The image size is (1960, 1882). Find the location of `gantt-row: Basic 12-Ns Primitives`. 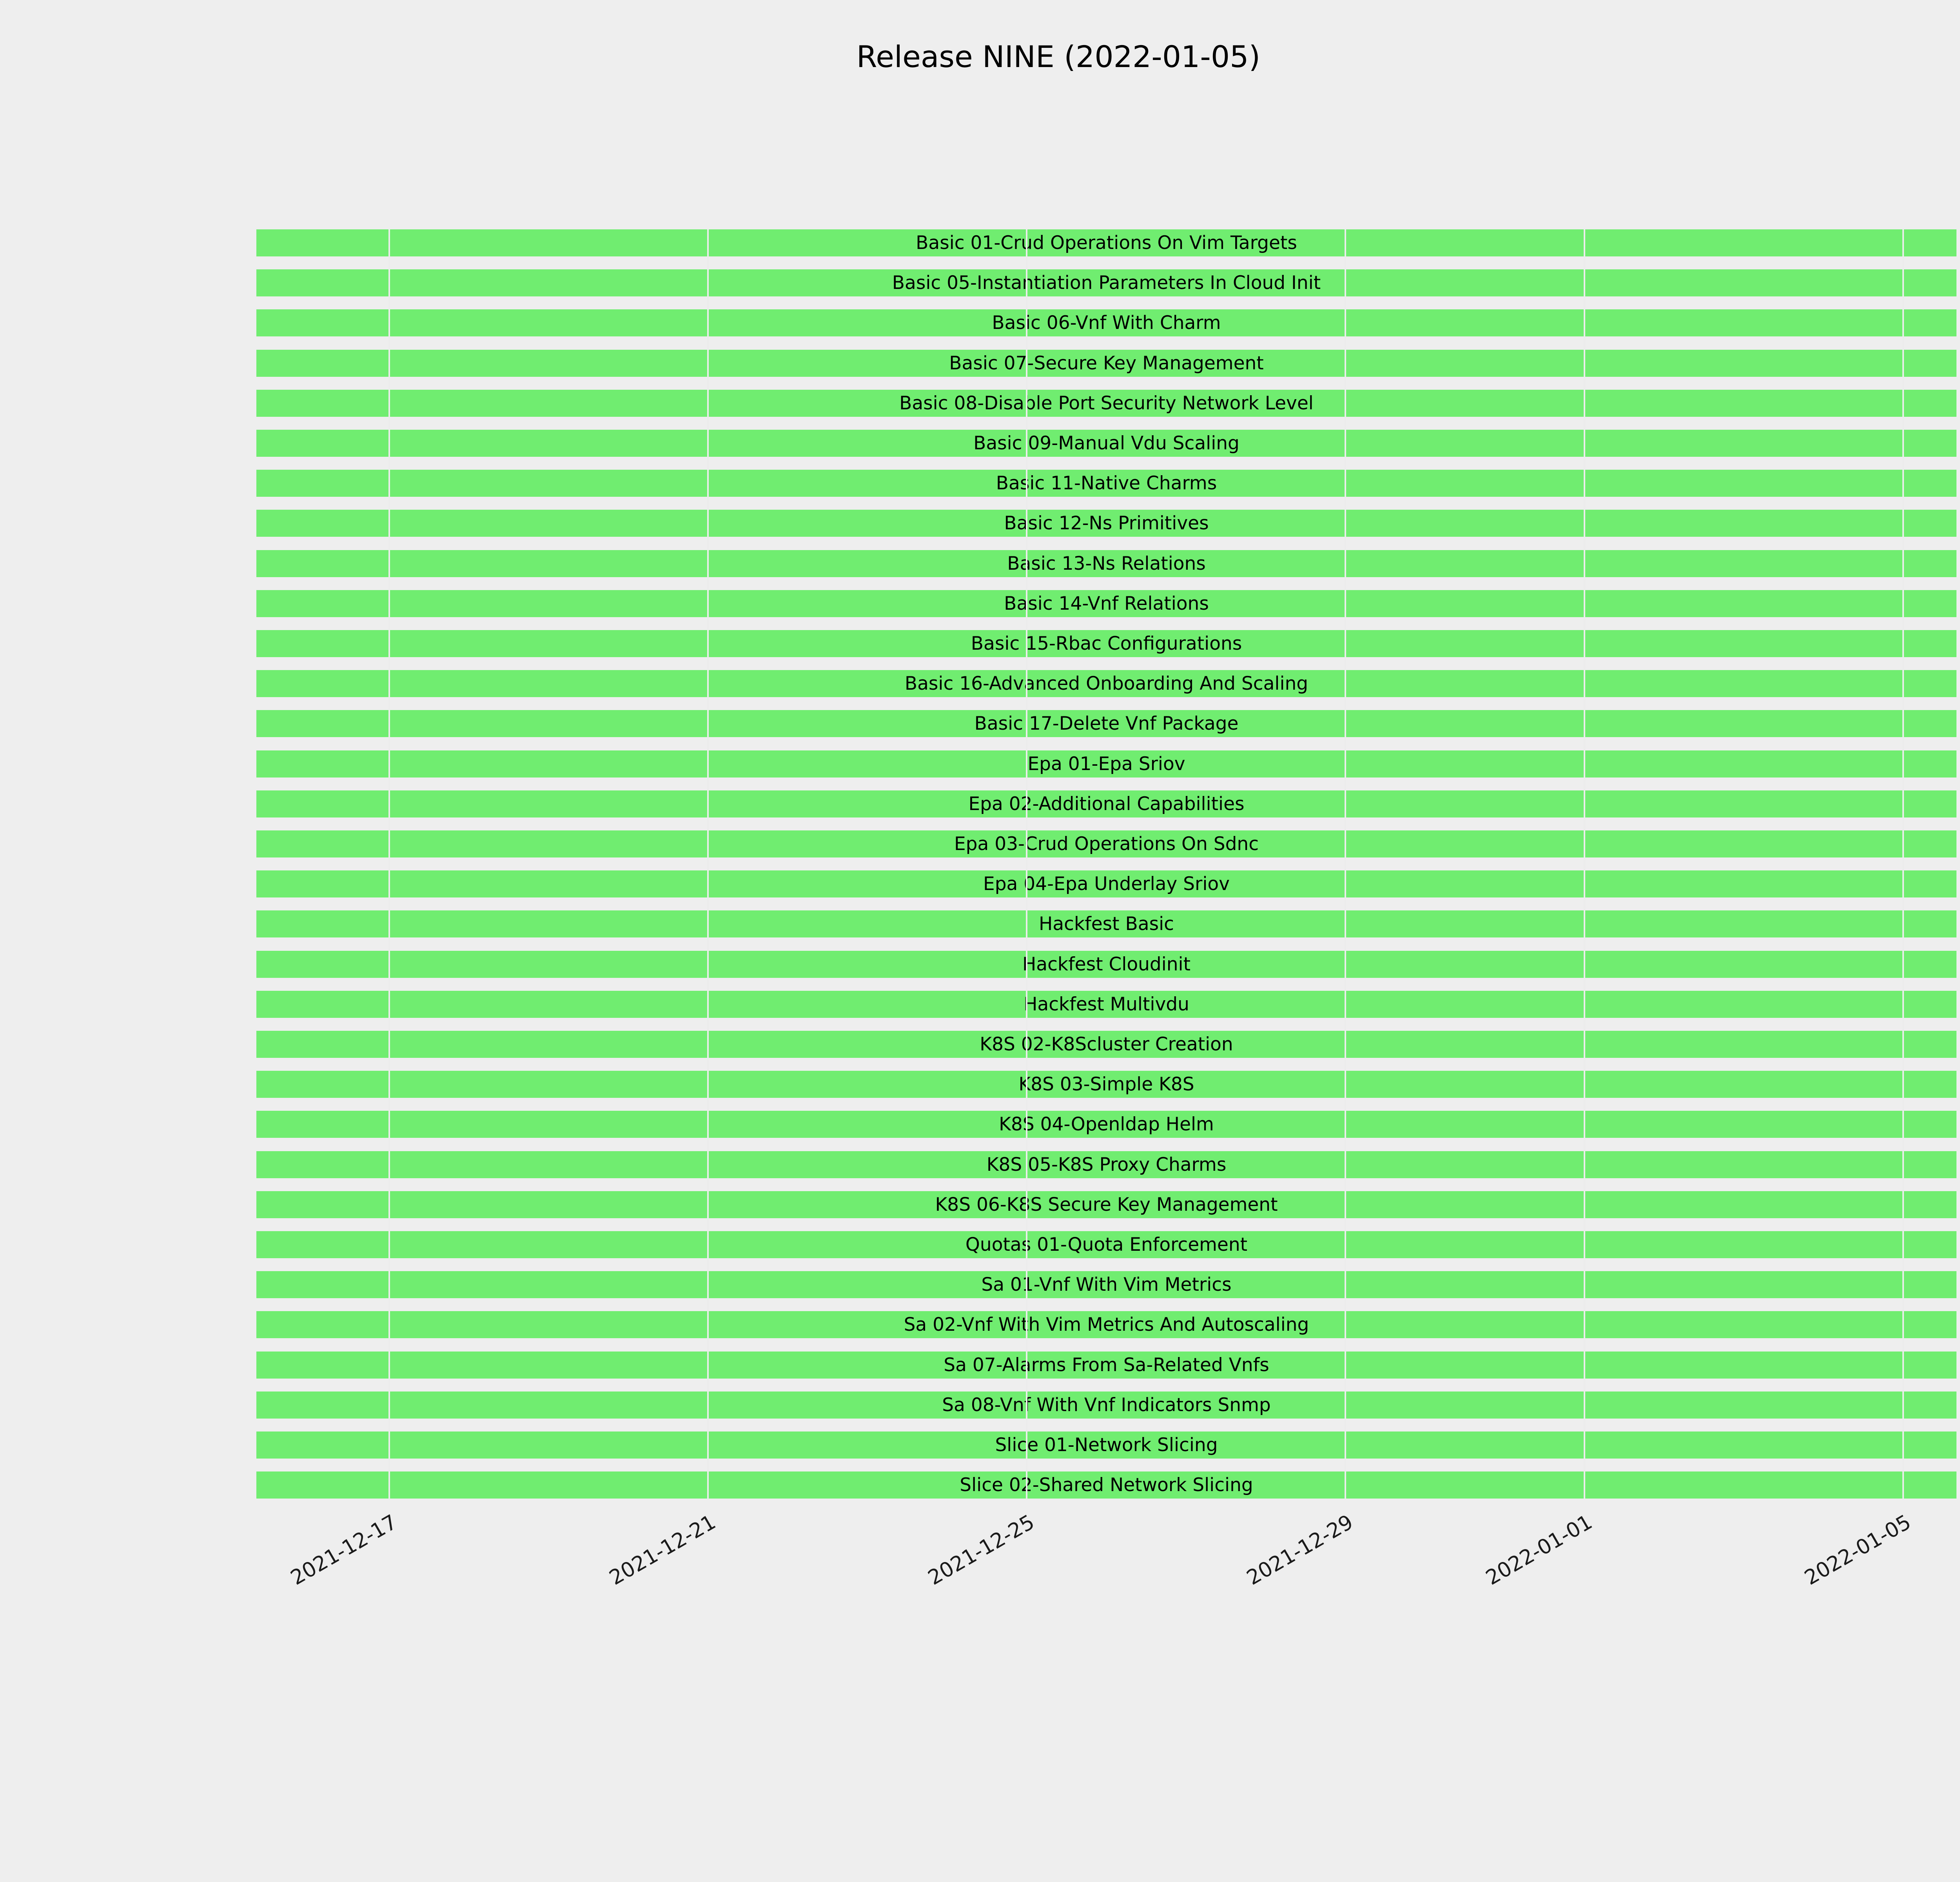

gantt-row: Basic 12-Ns Primitives is located at coordinates (1106, 523).